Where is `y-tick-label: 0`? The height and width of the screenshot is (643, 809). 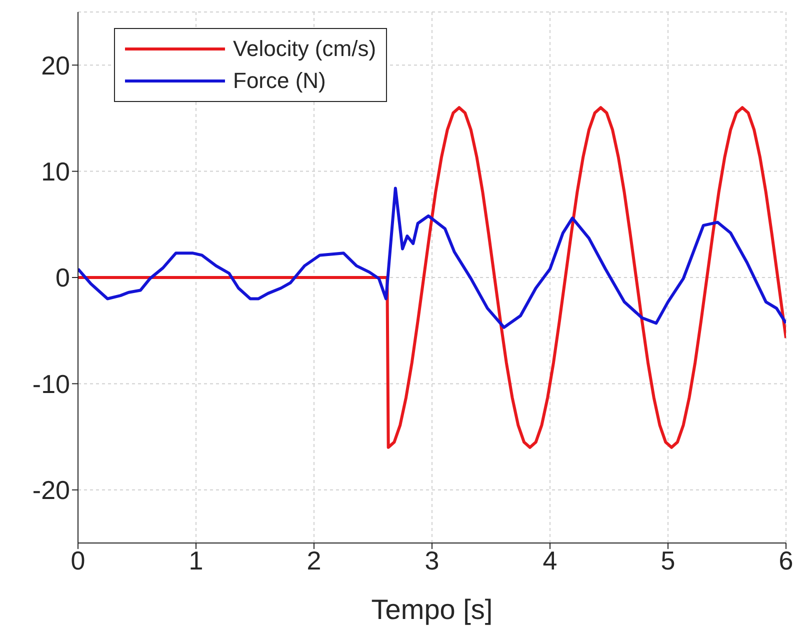
y-tick-label: 0 is located at coordinates (63, 277).